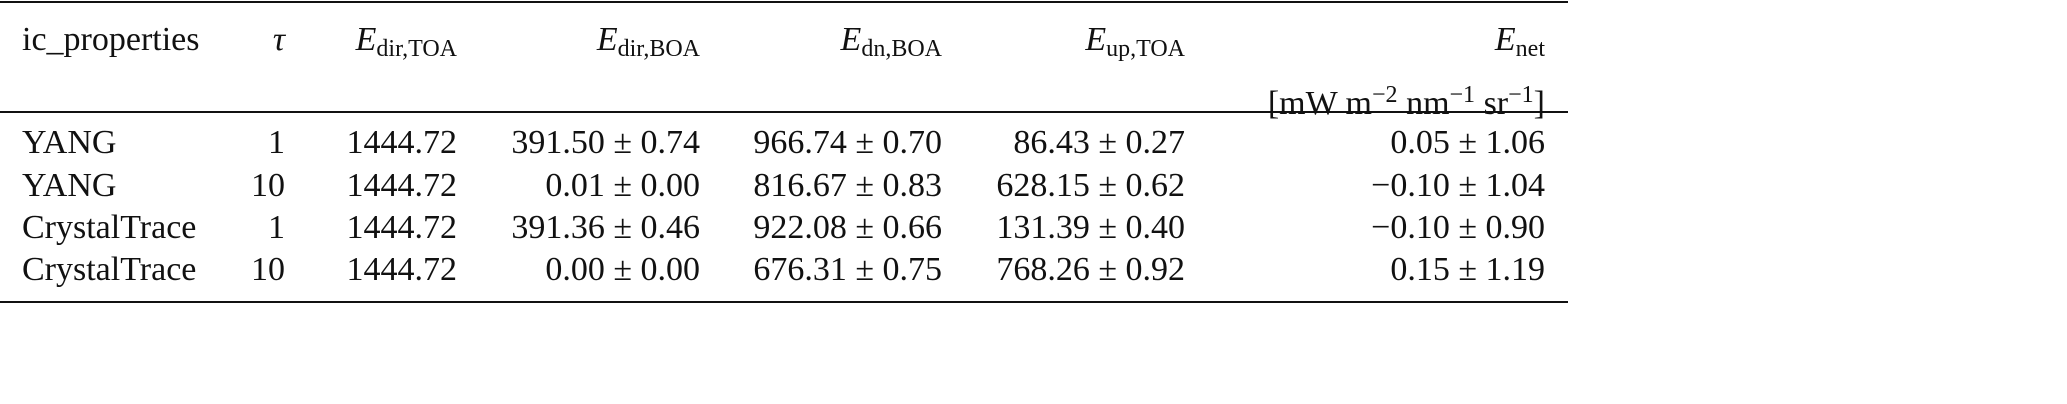 The image size is (2067, 404). What do you see at coordinates (1090, 227) in the screenshot?
I see `table-cell: 131.39 ± 0.40` at bounding box center [1090, 227].